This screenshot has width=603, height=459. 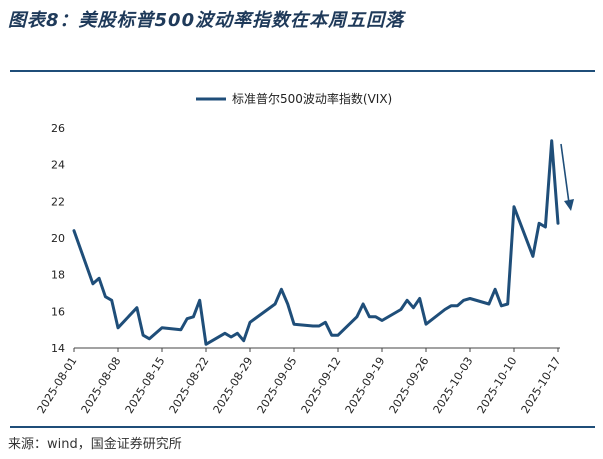 I want to click on y-tick-label: 14, so click(x=58, y=348).